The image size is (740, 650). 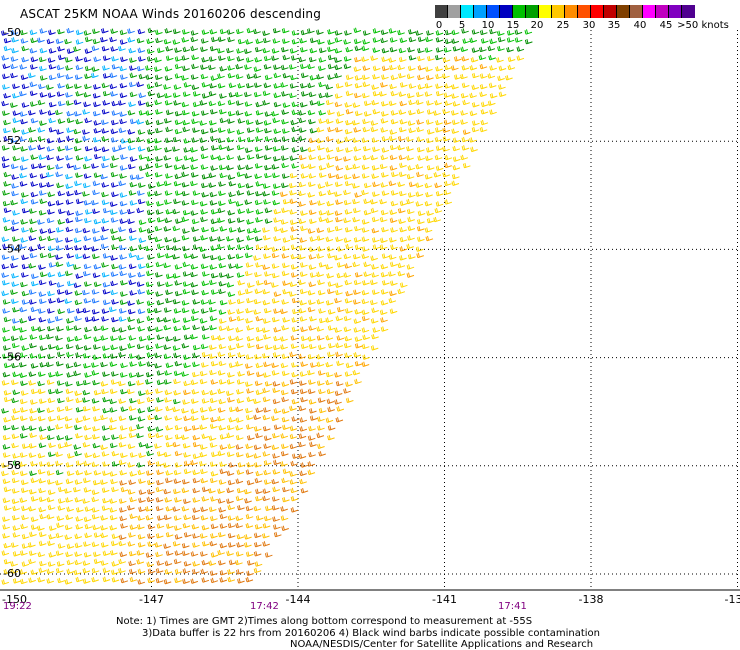 I want to click on latitude-tick-label: -52, so click(x=12, y=140).